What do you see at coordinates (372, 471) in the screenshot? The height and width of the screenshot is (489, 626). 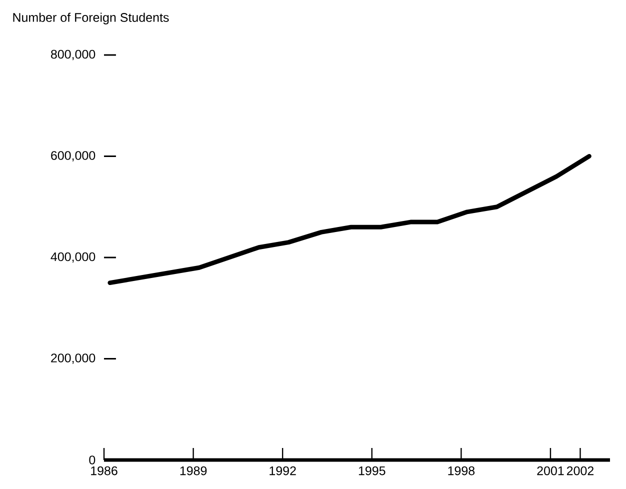 I see `x-tick-label: 1995` at bounding box center [372, 471].